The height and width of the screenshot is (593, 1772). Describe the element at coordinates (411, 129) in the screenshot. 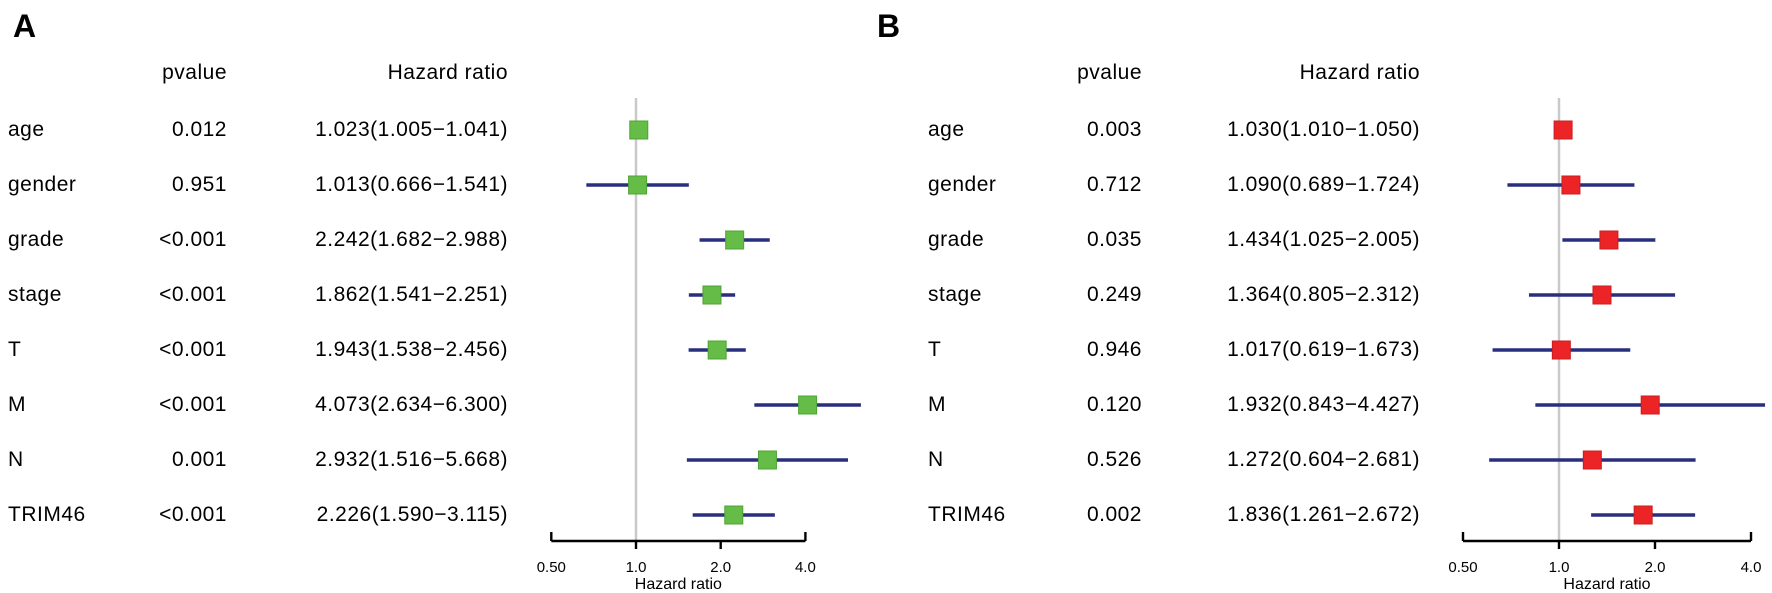

I see `row-hazard-ratio: 1.023(1.005−1.041)` at that location.